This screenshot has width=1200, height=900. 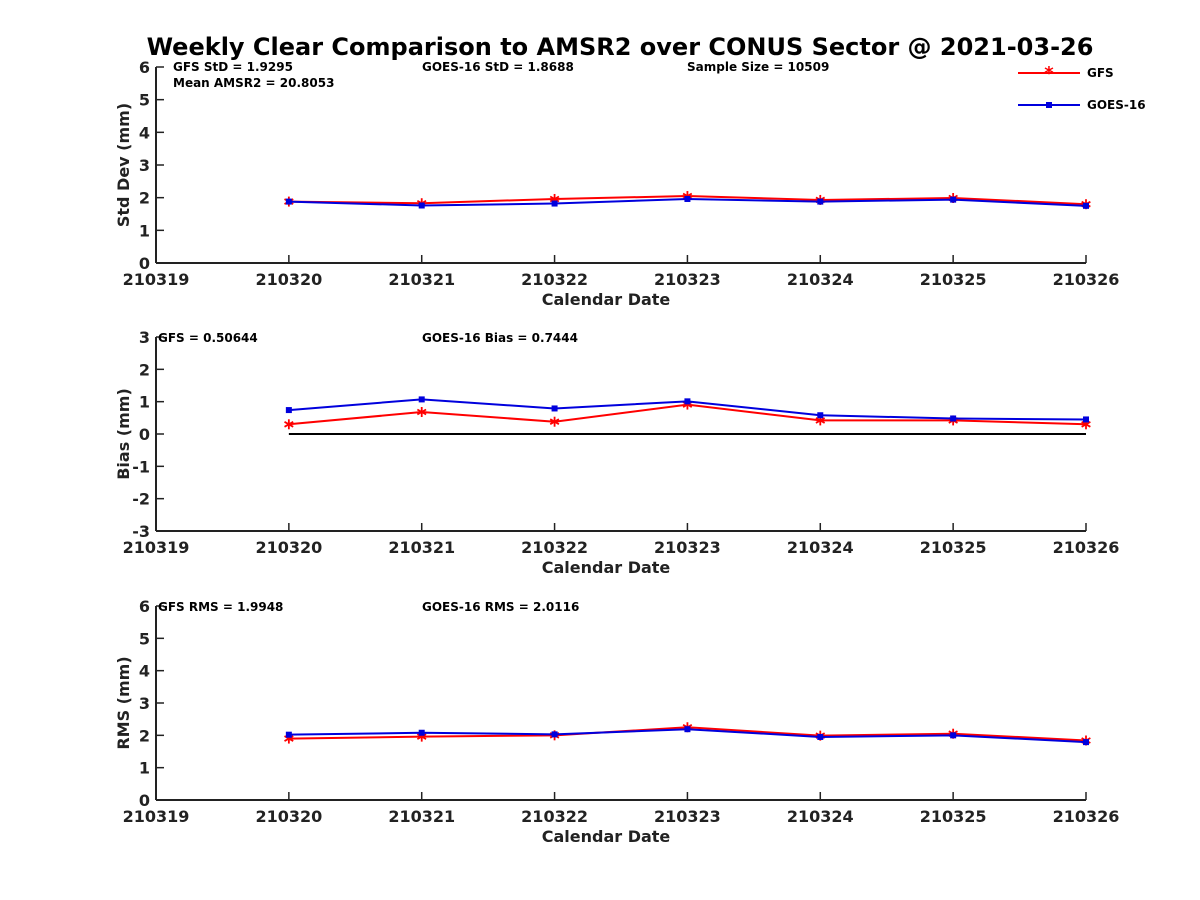 I want to click on bias-x-axis-label: Calendar Date, so click(x=606, y=567).